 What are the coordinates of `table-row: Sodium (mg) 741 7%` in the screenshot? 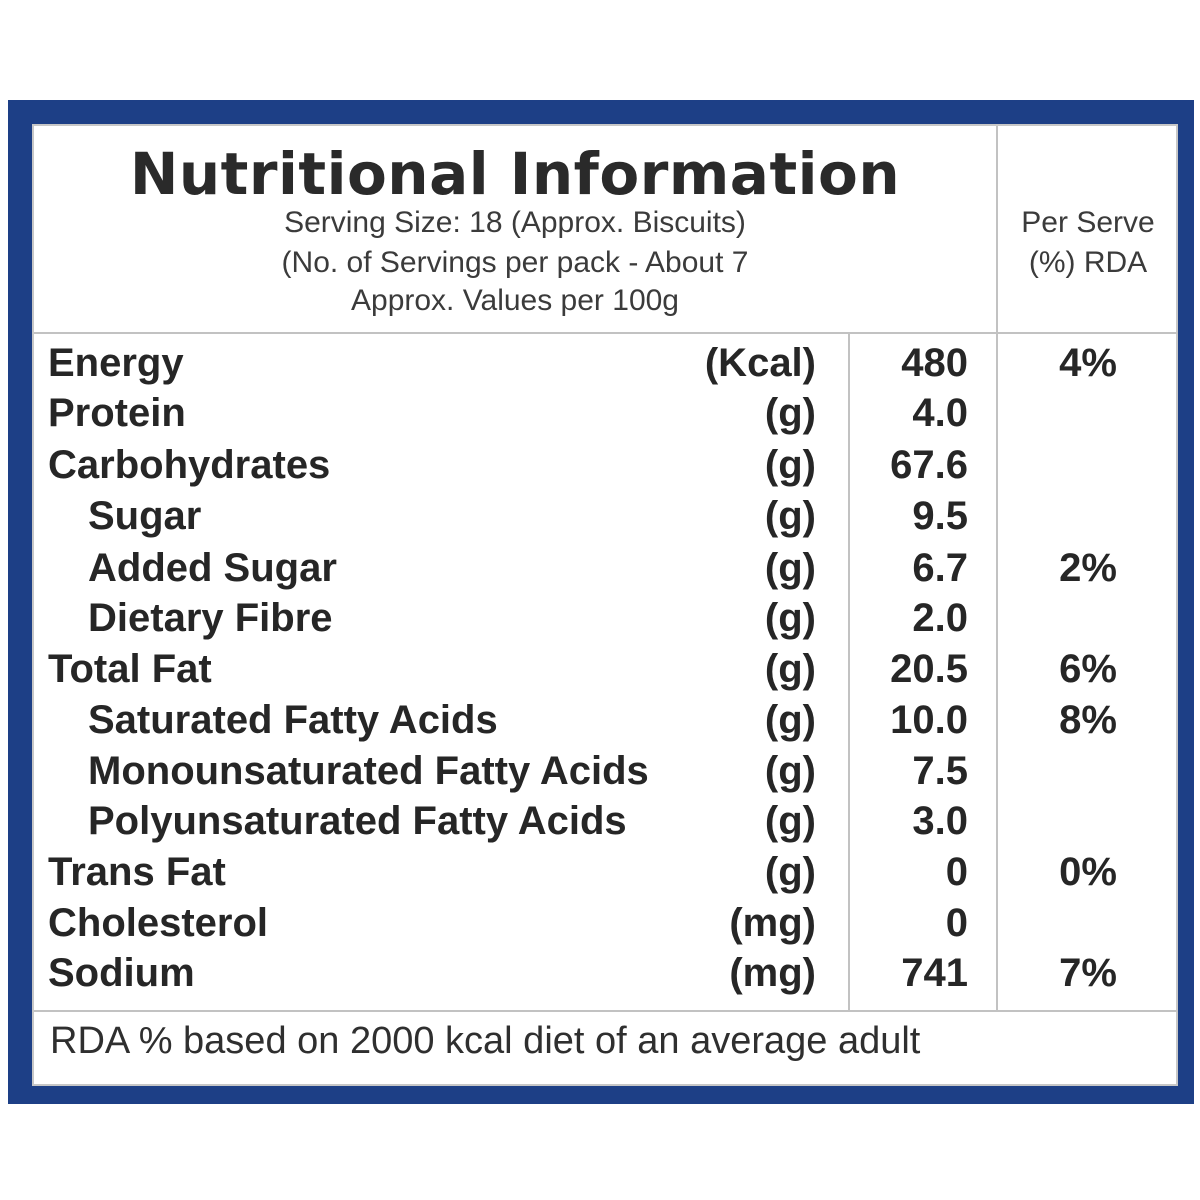 It's located at (606, 973).